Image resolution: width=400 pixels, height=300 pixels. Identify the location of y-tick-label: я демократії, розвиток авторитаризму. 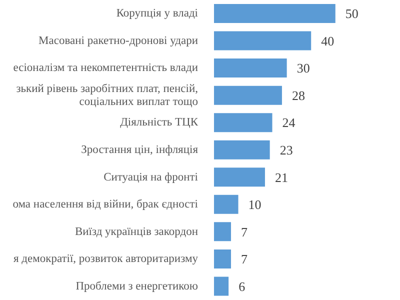
(105, 259).